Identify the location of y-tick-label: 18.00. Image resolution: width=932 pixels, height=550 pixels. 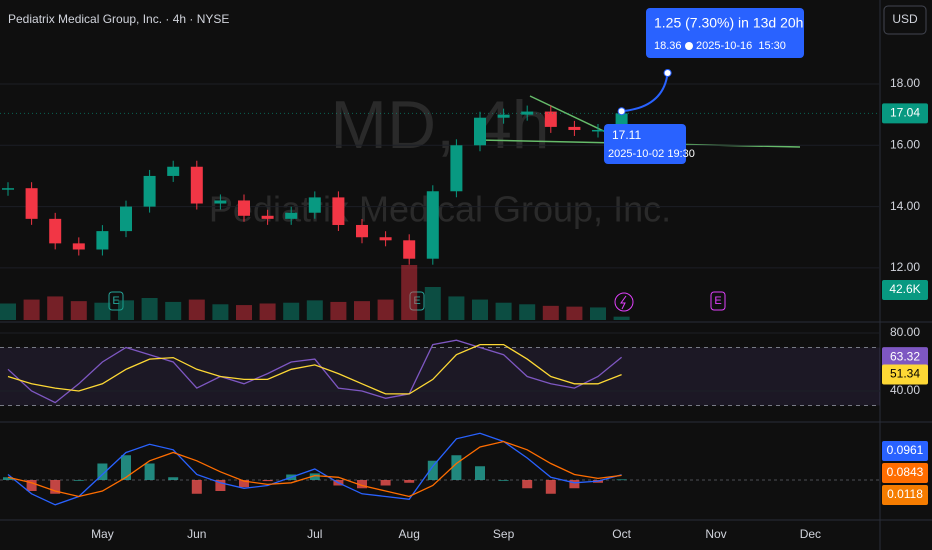
(905, 83).